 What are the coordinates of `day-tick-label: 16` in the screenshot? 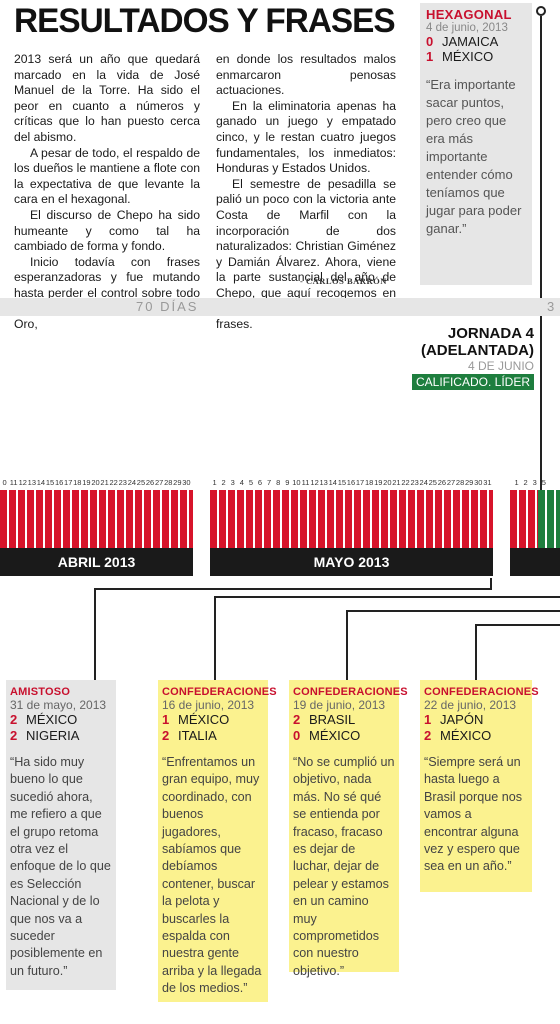 It's located at (59, 482).